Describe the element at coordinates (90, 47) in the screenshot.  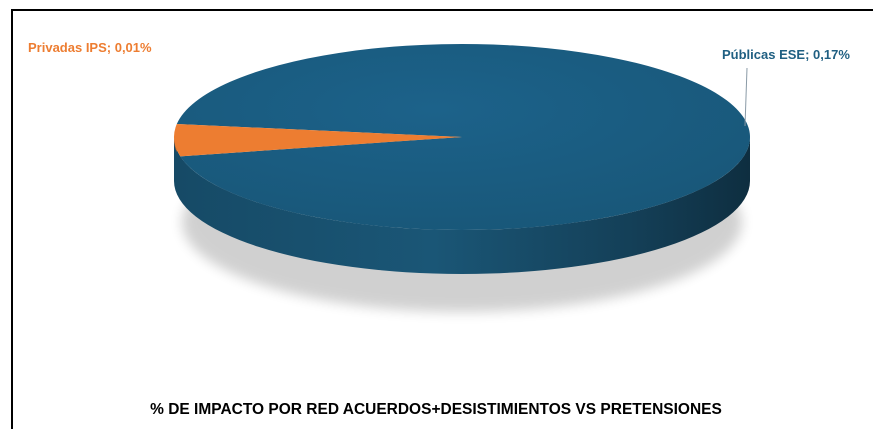
I see `data-label-privadas-ips: Privadas IPS; 0,01%` at that location.